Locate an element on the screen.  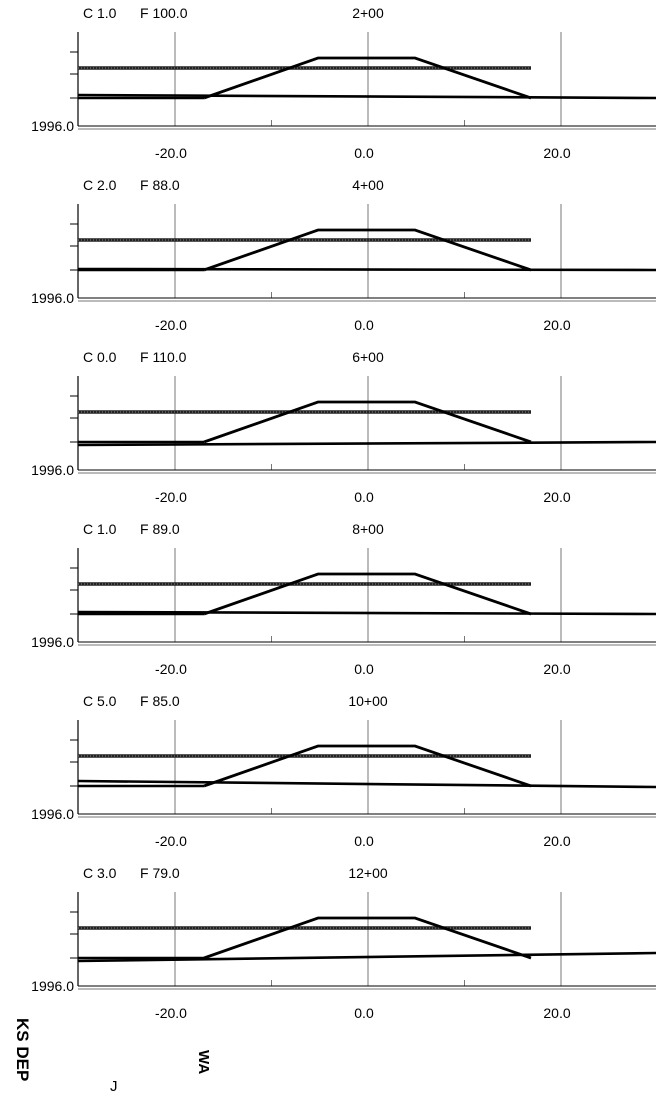
station-label: 6+00 is located at coordinates (368, 357).